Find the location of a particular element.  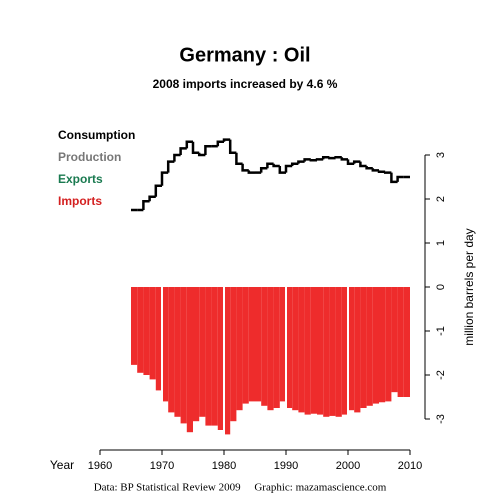

chart-title: Germany : Oil is located at coordinates (244, 55).